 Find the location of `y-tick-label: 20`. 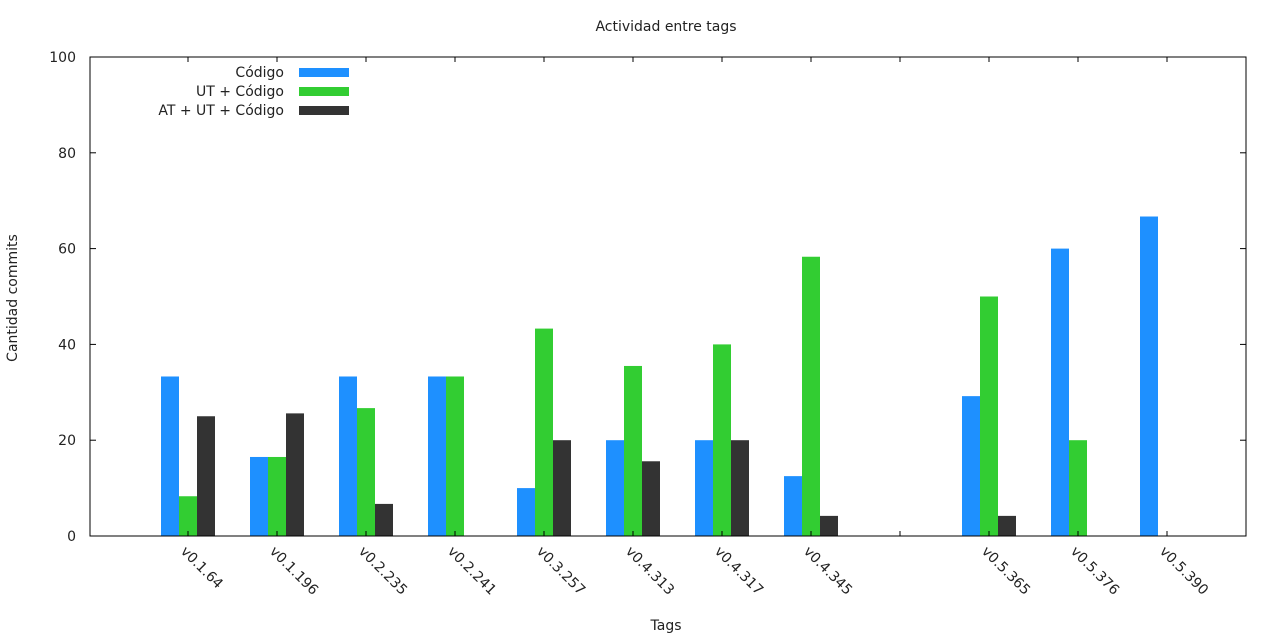

y-tick-label: 20 is located at coordinates (67, 441).